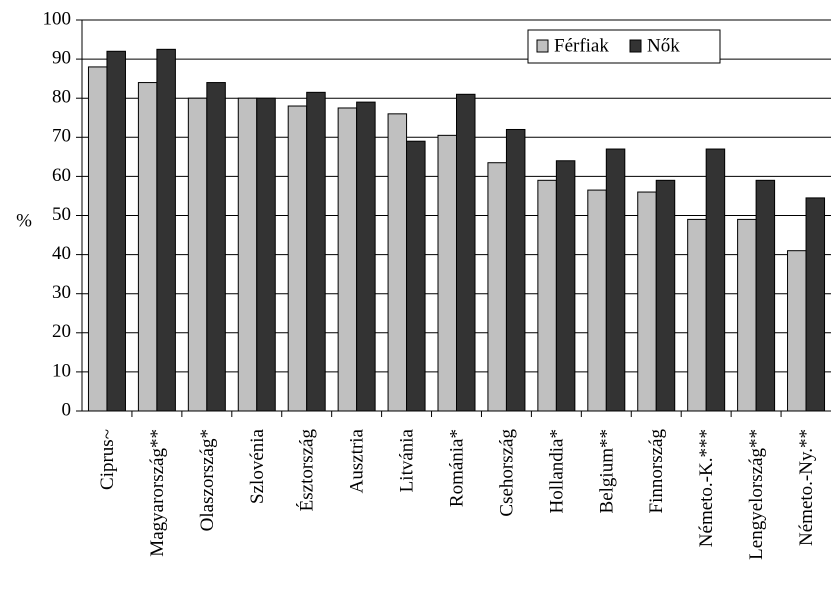 Image resolution: width=831 pixels, height=594 pixels. I want to click on legend-swatch-nok, so click(635, 46).